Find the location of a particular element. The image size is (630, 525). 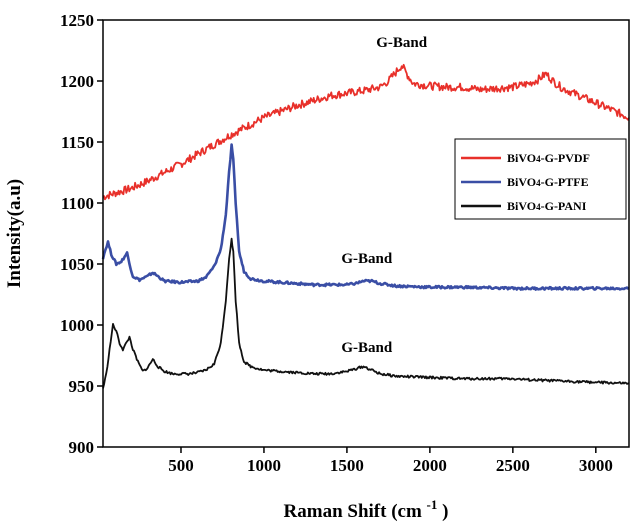

x-axis-label-main: Raman Shift is located at coordinates (336, 511).